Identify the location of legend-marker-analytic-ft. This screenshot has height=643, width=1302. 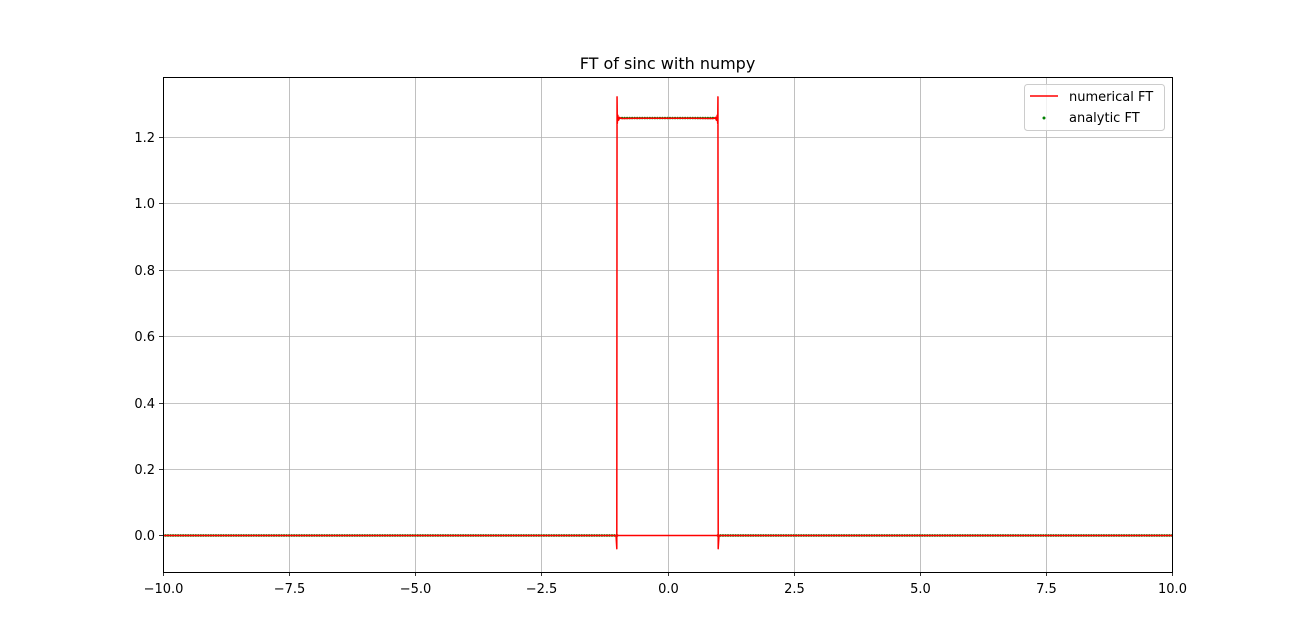
(1044, 118).